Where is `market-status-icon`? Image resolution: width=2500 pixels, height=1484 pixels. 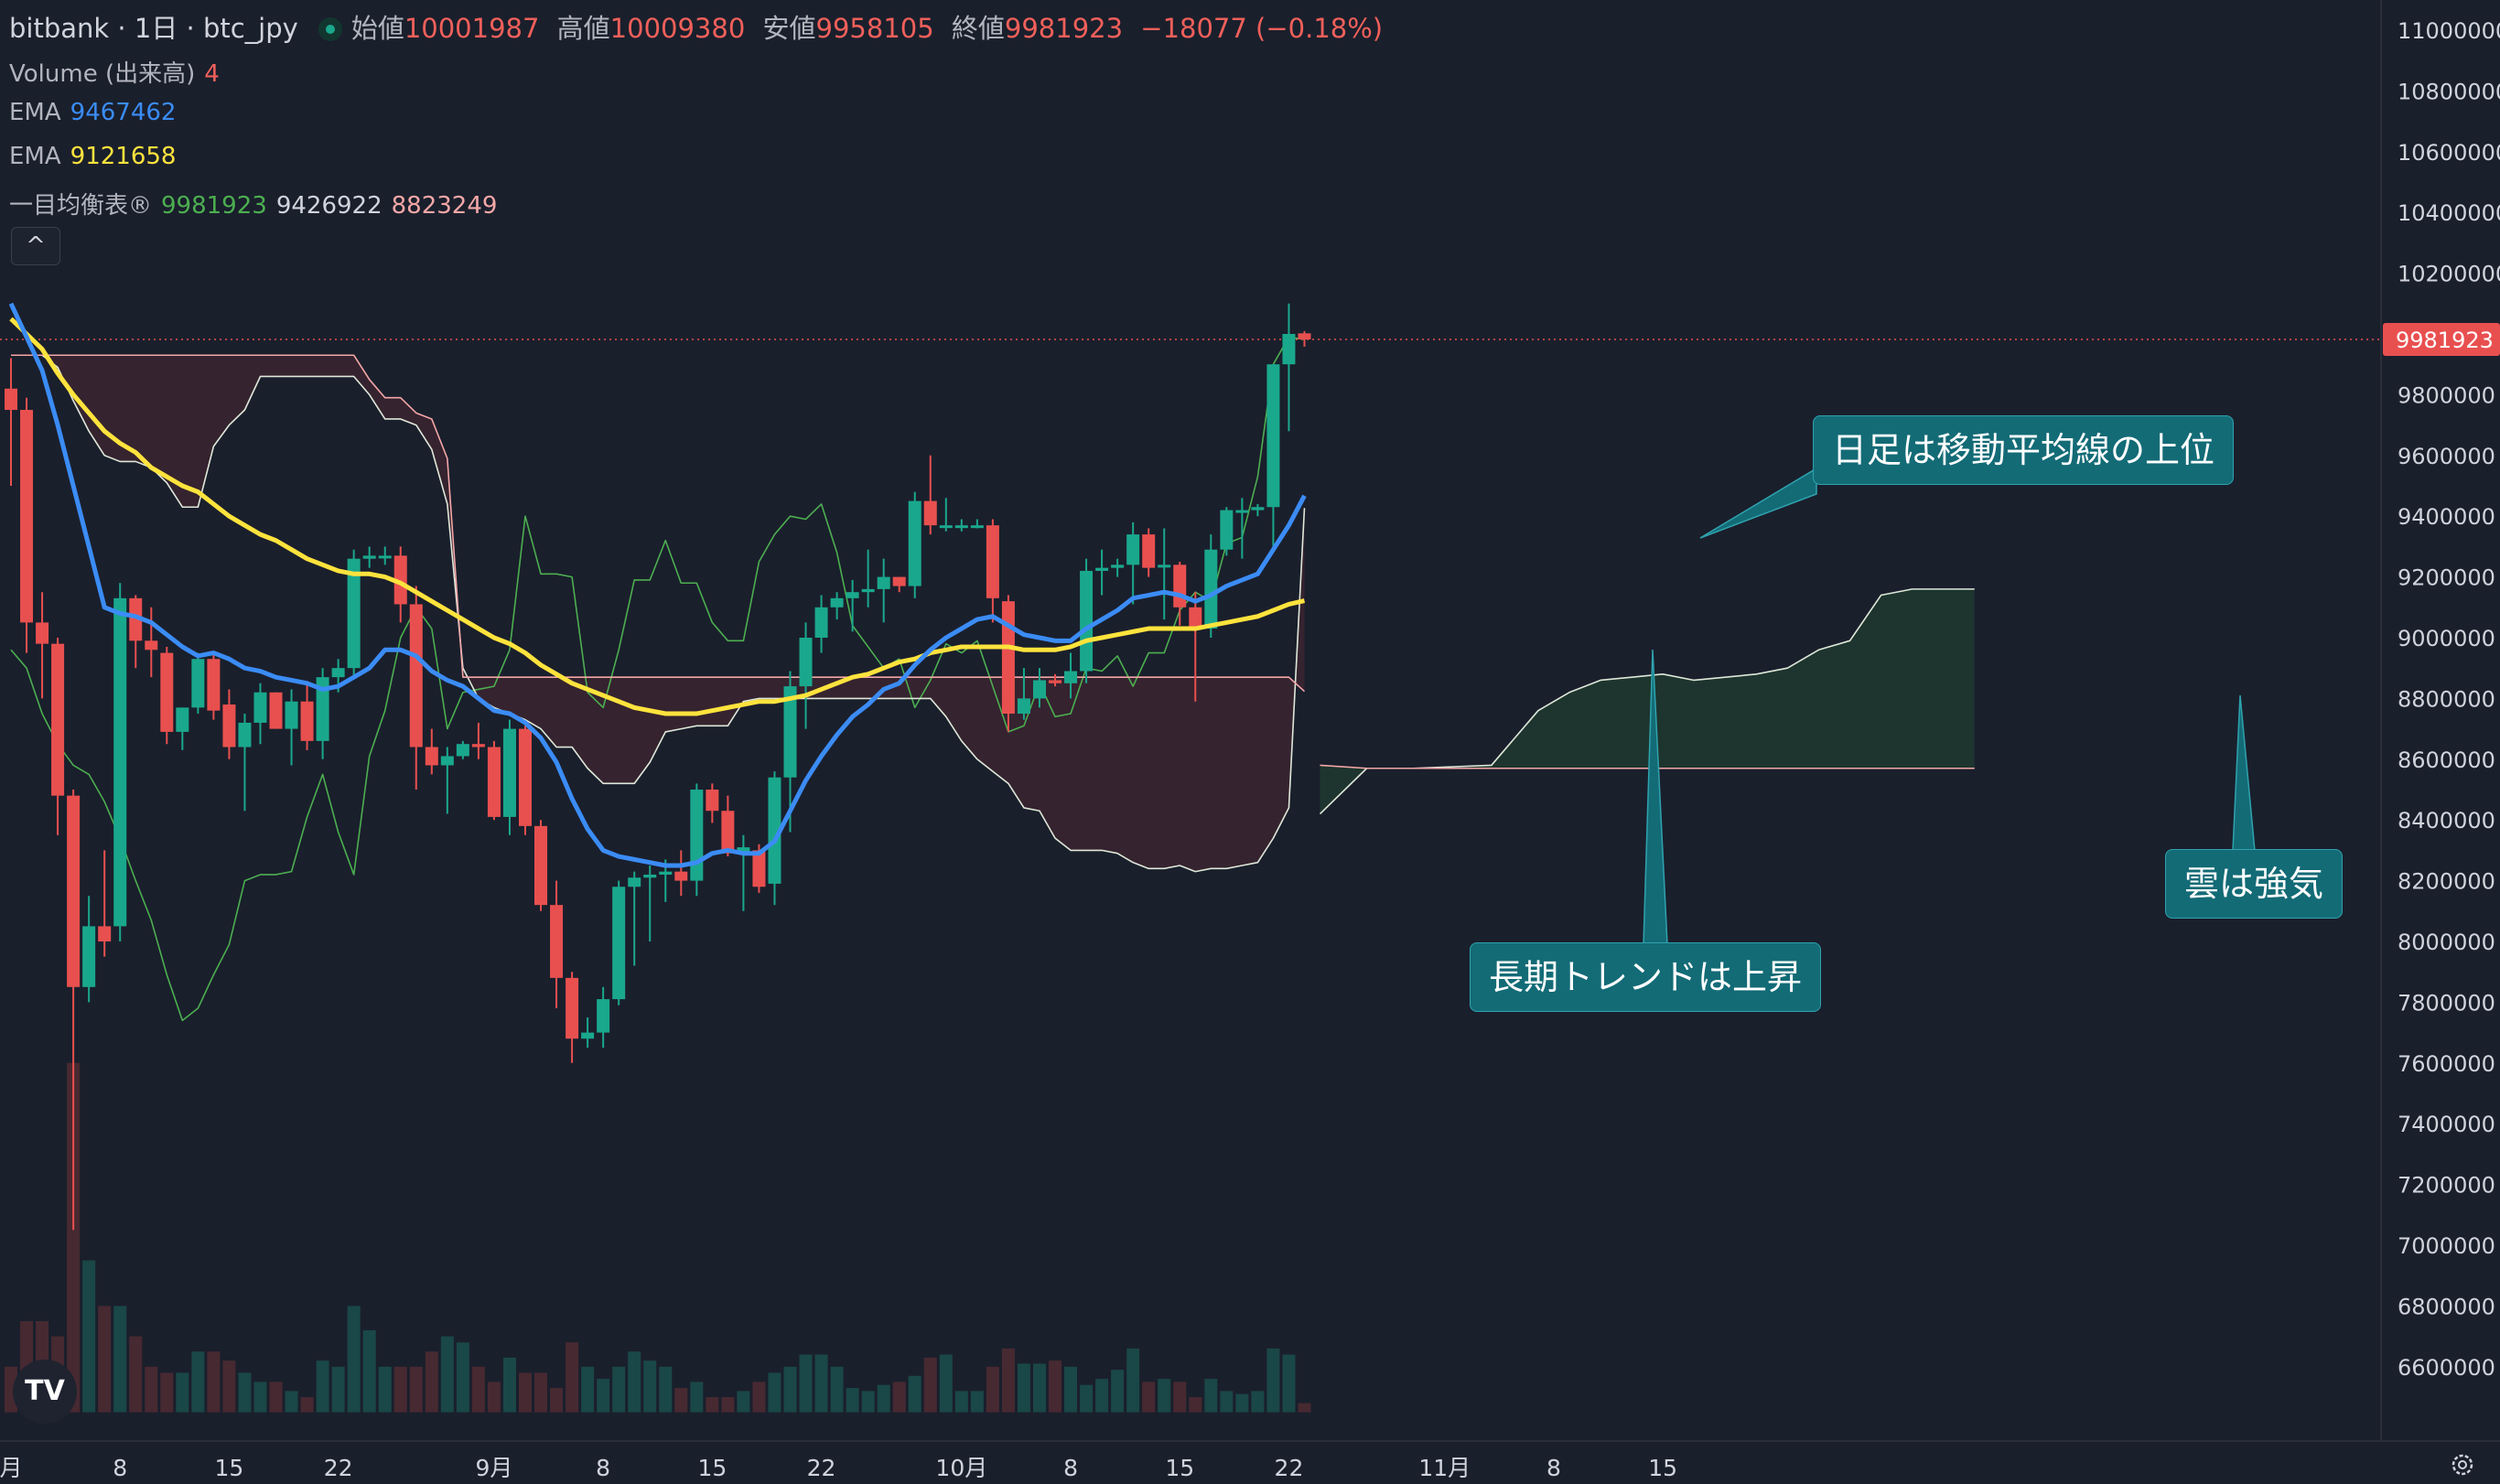 market-status-icon is located at coordinates (330, 29).